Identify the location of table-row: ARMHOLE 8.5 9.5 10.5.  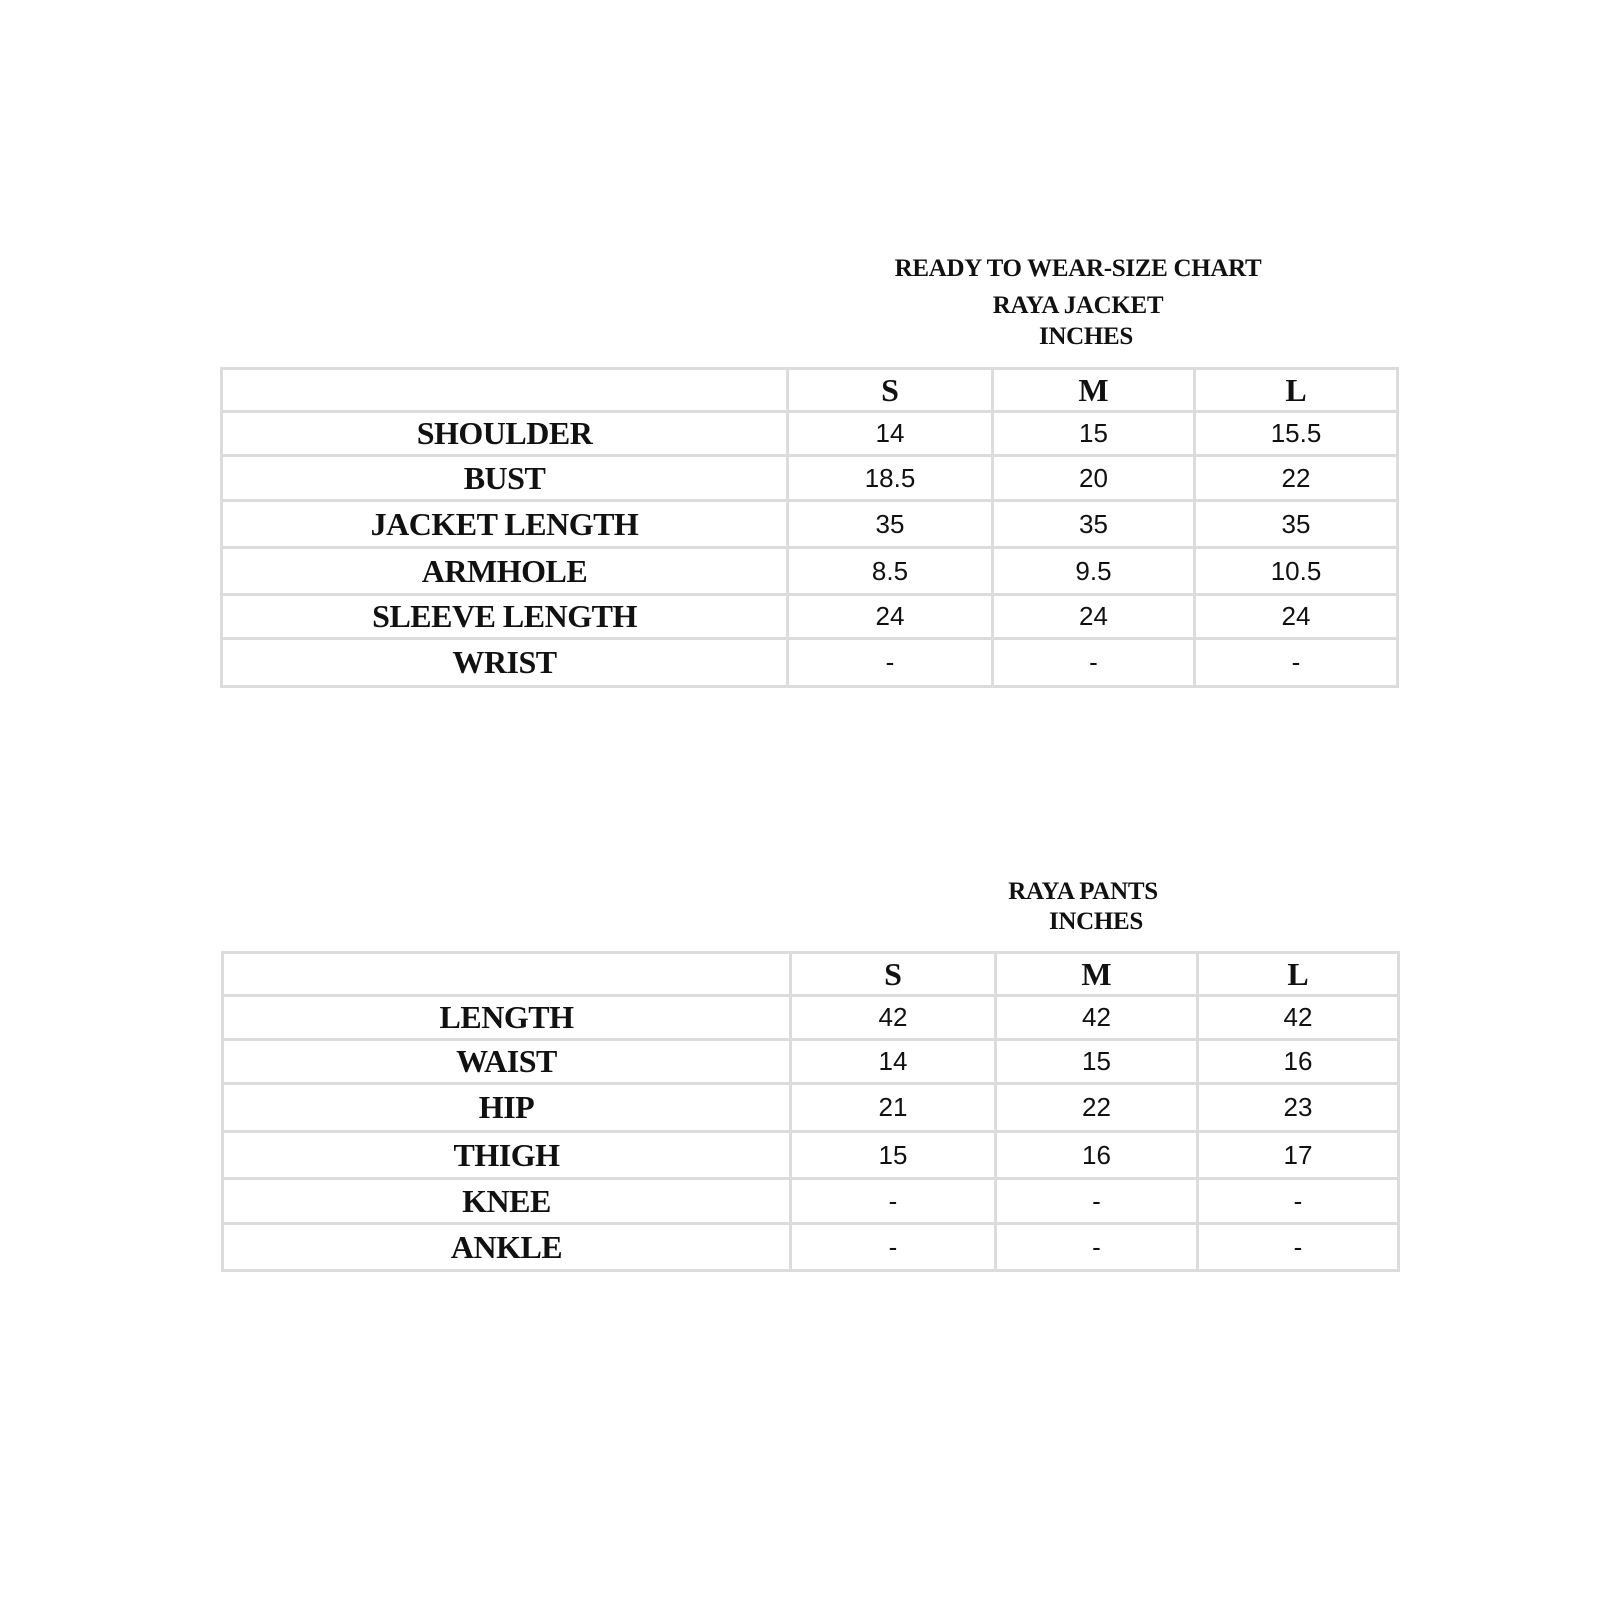
(809, 571).